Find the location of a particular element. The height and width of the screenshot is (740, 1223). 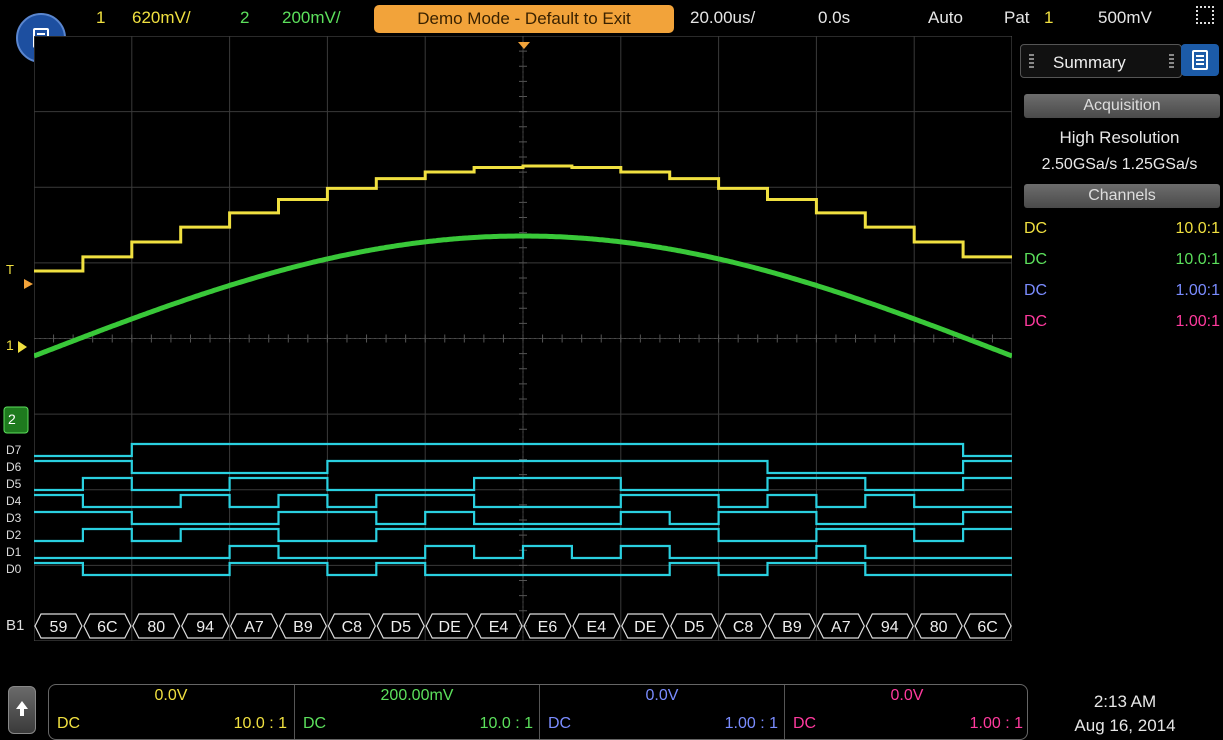

trigger-type: Pat is located at coordinates (1017, 17).